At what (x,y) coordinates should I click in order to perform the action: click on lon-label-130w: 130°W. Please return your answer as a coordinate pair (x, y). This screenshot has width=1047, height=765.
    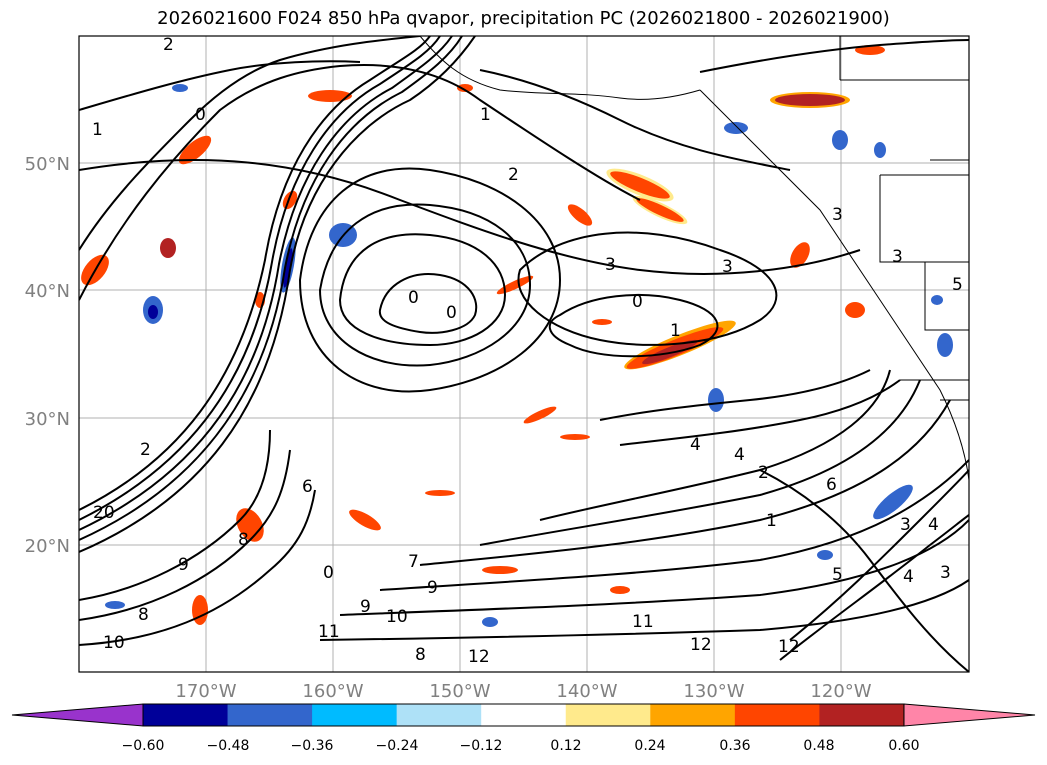
    Looking at the image, I should click on (713, 691).